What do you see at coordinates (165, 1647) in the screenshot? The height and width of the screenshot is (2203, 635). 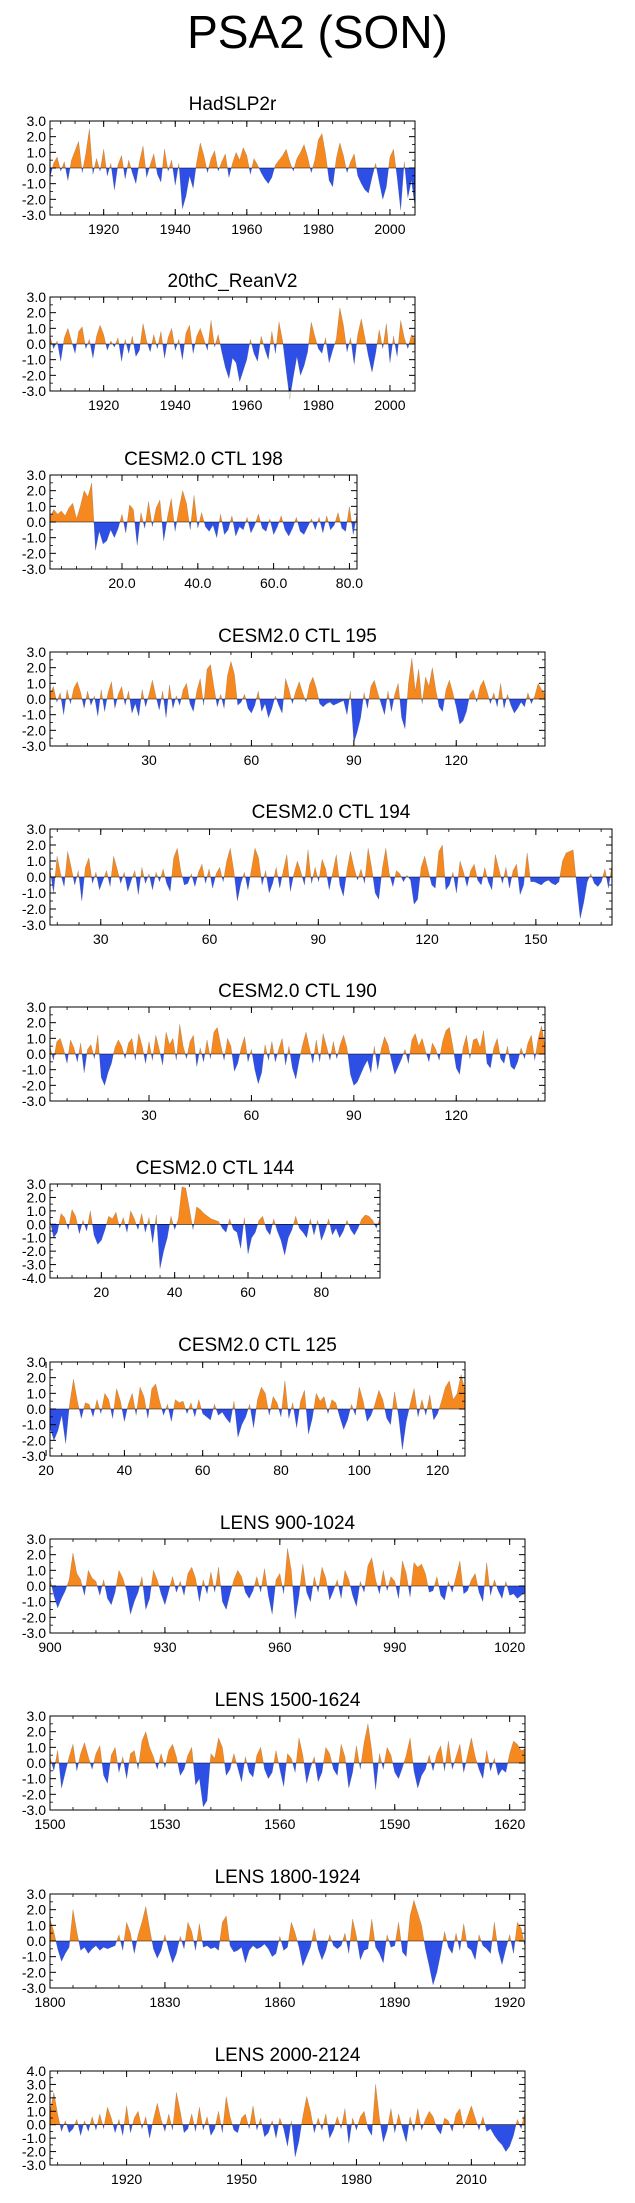 I see `x-tick-label: 930` at bounding box center [165, 1647].